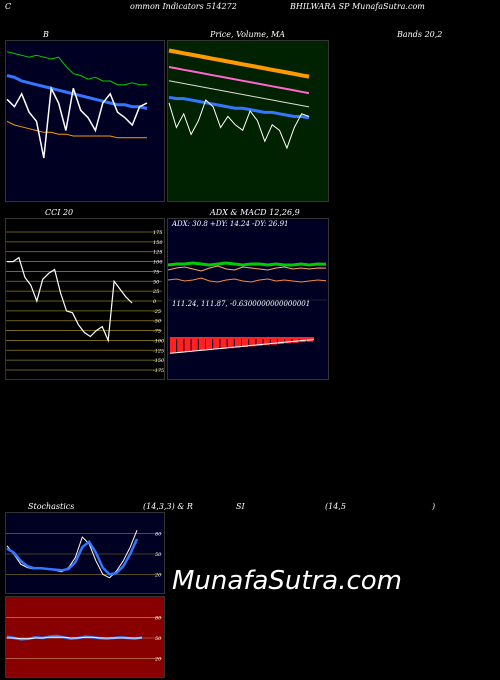 This screenshot has width=500, height=680. I want to click on ma-fast-line, so click(239, 107).